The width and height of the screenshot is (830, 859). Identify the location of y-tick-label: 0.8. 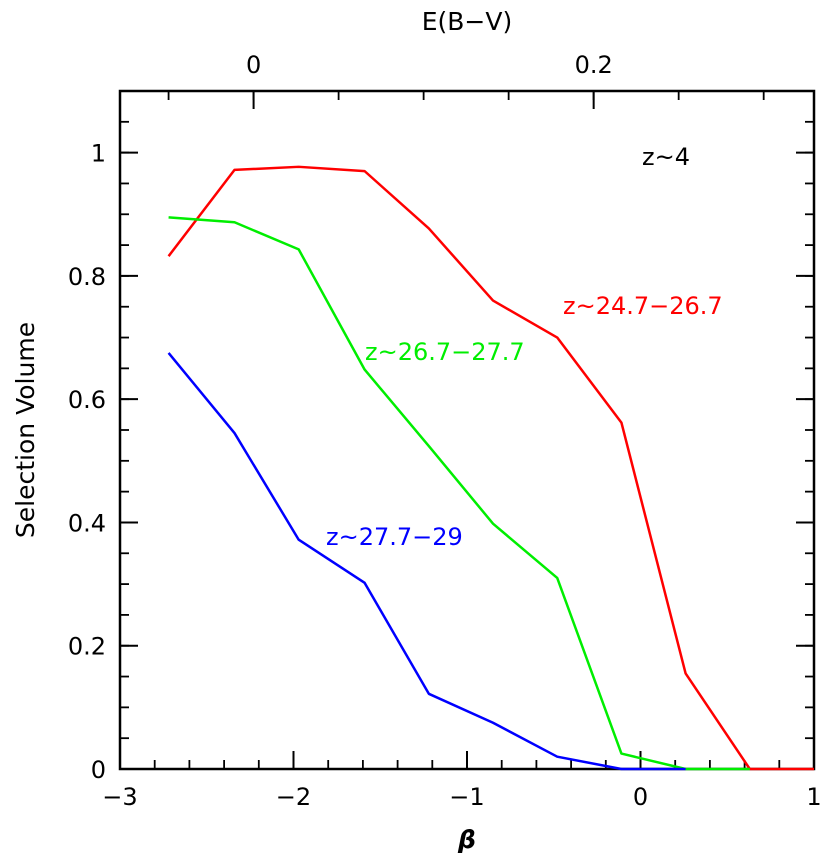
(87, 277).